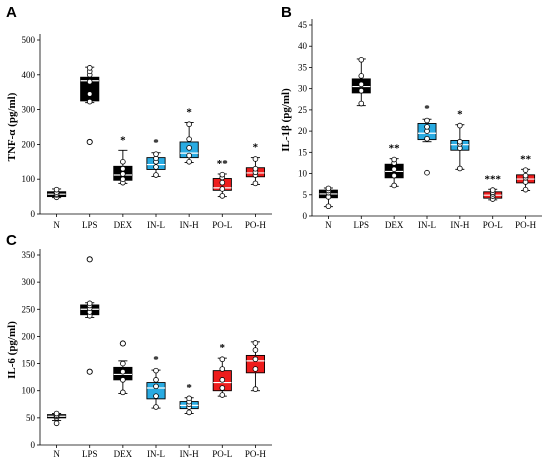 Image resolution: width=550 pixels, height=462 pixels. What do you see at coordinates (12, 126) in the screenshot?
I see `y-axis-label: TNF-α (pg/ml)` at bounding box center [12, 126].